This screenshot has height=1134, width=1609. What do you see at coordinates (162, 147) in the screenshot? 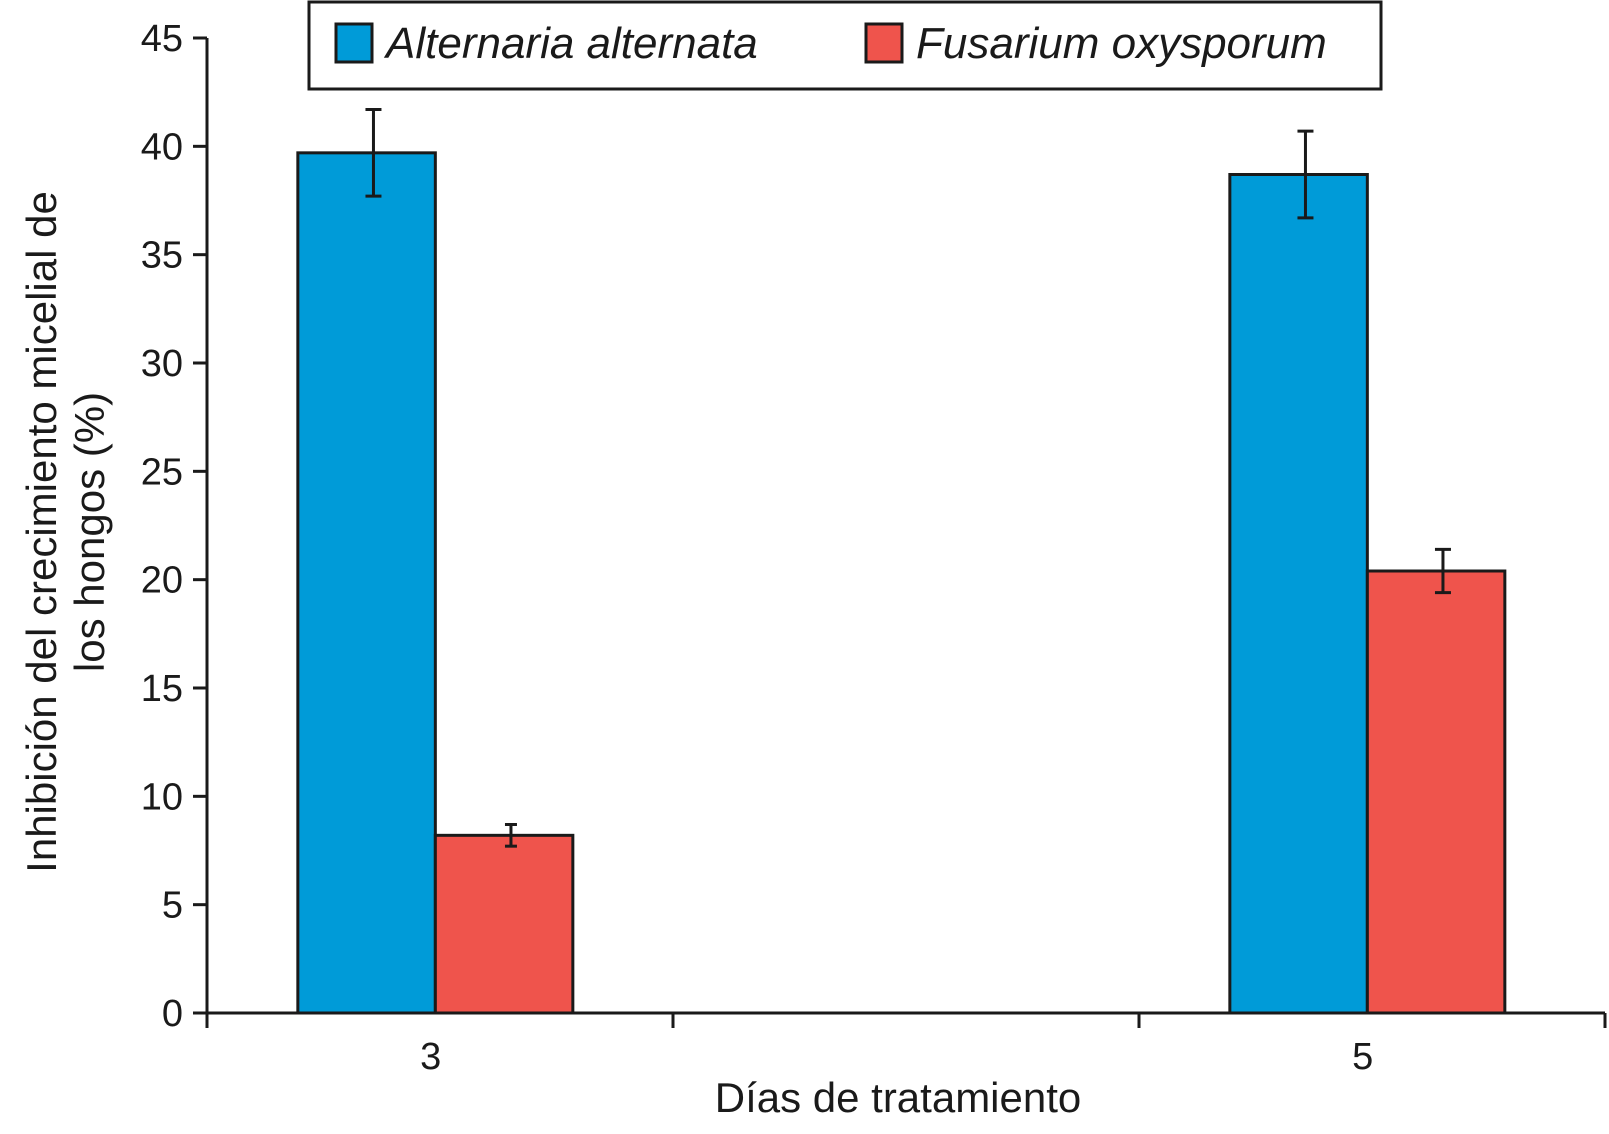
I see `y-tick-label: 40` at bounding box center [162, 147].